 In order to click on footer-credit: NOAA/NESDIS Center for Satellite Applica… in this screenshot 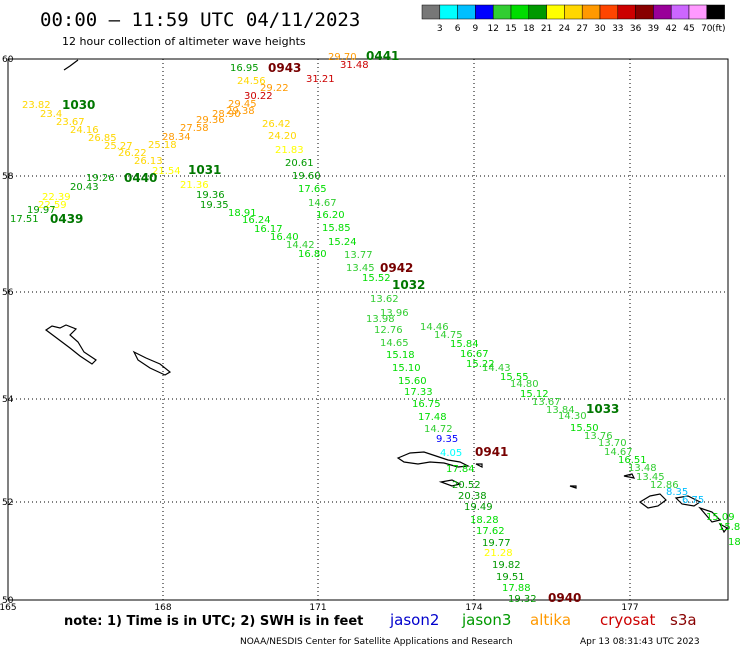, I will do `click(376, 642)`.